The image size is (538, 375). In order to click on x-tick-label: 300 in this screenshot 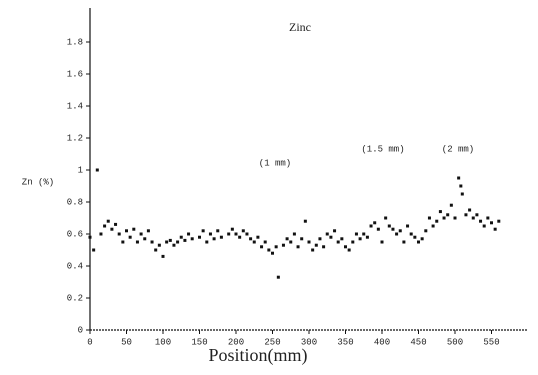, I will do `click(309, 342)`.